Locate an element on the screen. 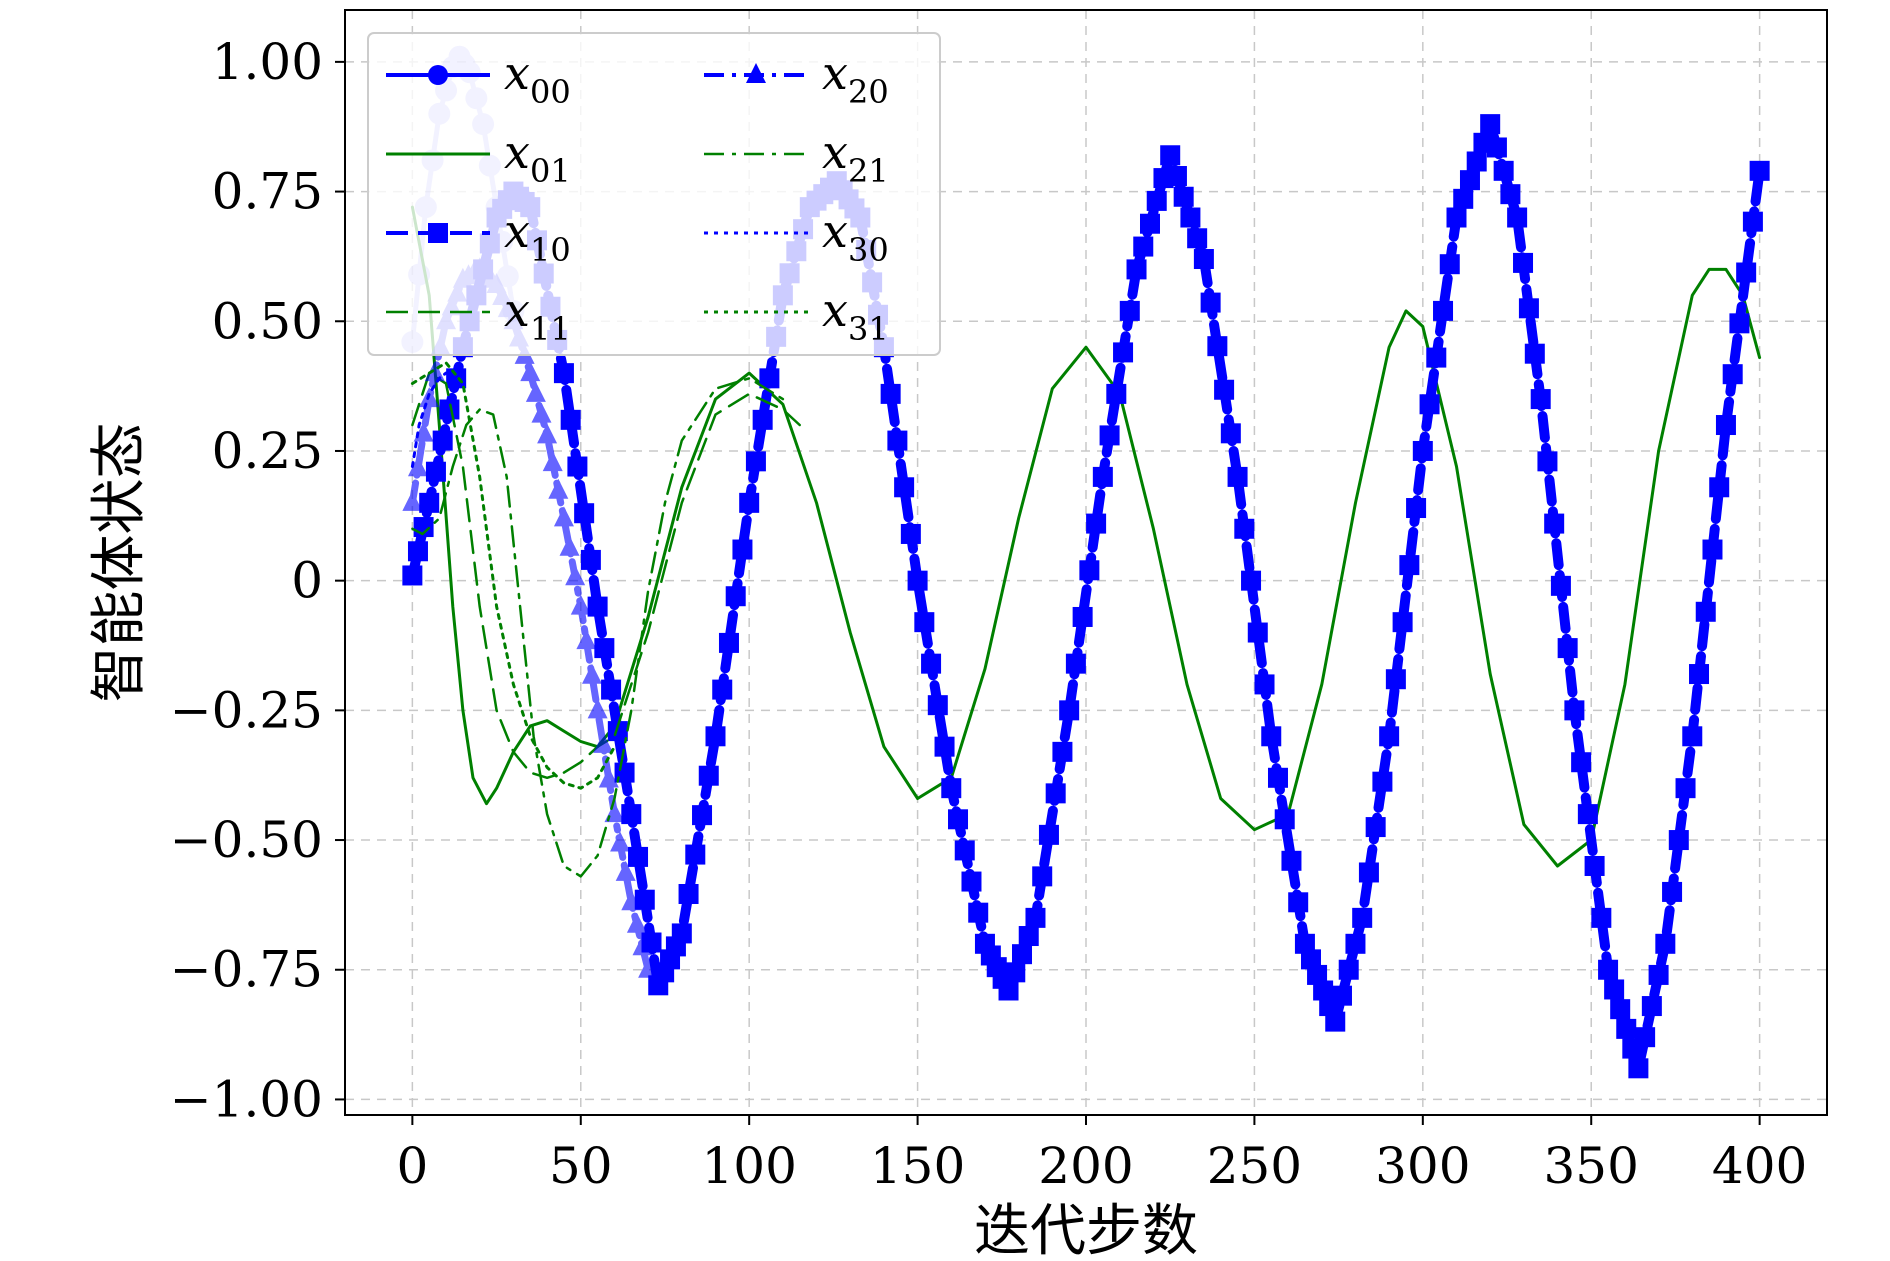 The width and height of the screenshot is (1890, 1261). legend-entry-x31: x31 is located at coordinates (796, 315).